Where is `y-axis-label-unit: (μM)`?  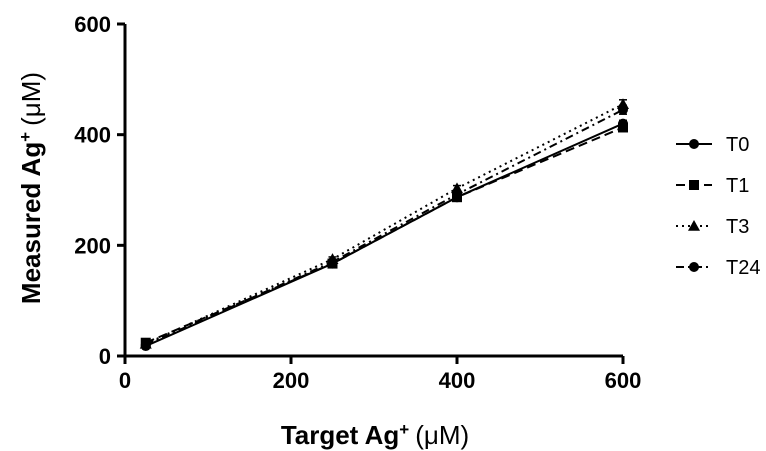
y-axis-label-unit: (μM) is located at coordinates (31, 99).